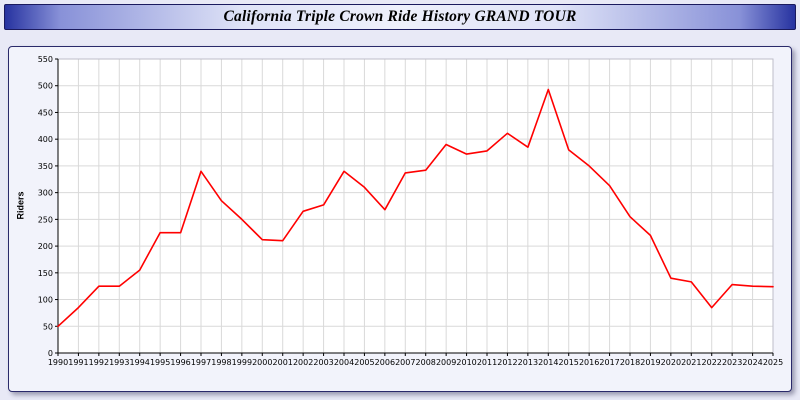  Describe the element at coordinates (487, 362) in the screenshot. I see `x-tick-label: 2011` at that location.